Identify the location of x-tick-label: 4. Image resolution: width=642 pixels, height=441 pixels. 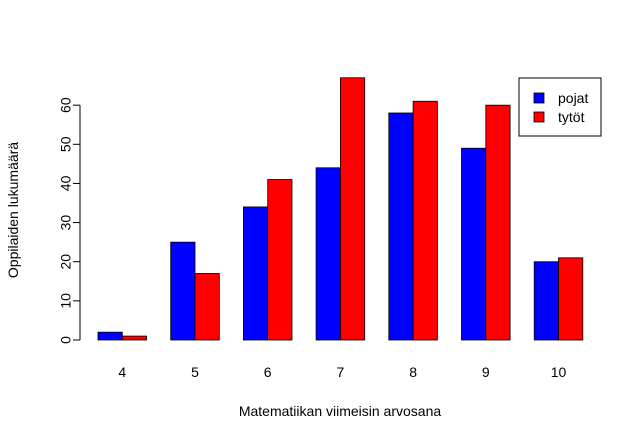
(122, 372).